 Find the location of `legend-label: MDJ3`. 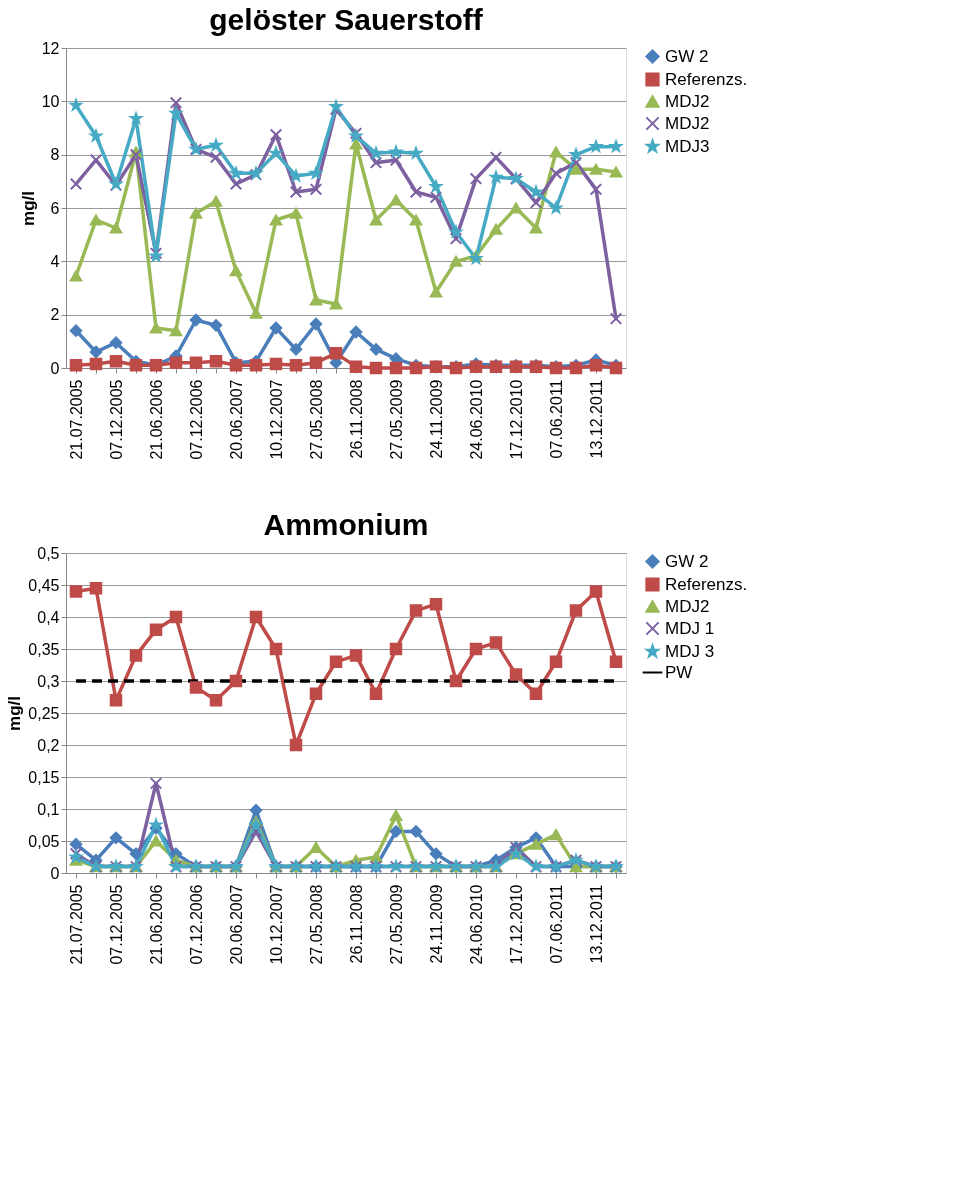

legend-label: MDJ3 is located at coordinates (687, 146).